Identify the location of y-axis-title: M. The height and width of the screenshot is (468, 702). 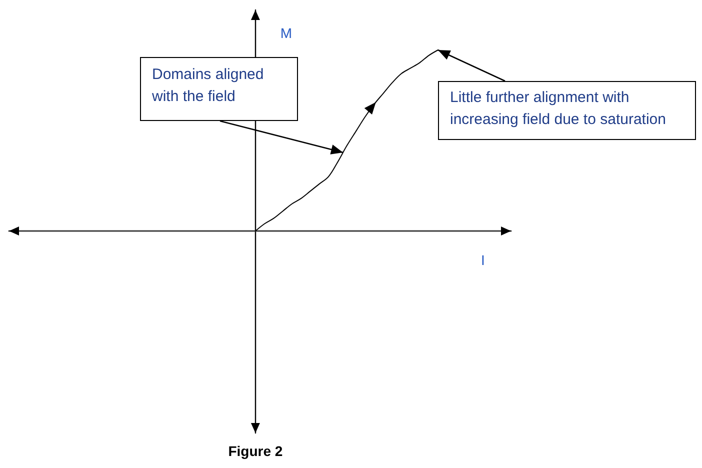
(286, 33).